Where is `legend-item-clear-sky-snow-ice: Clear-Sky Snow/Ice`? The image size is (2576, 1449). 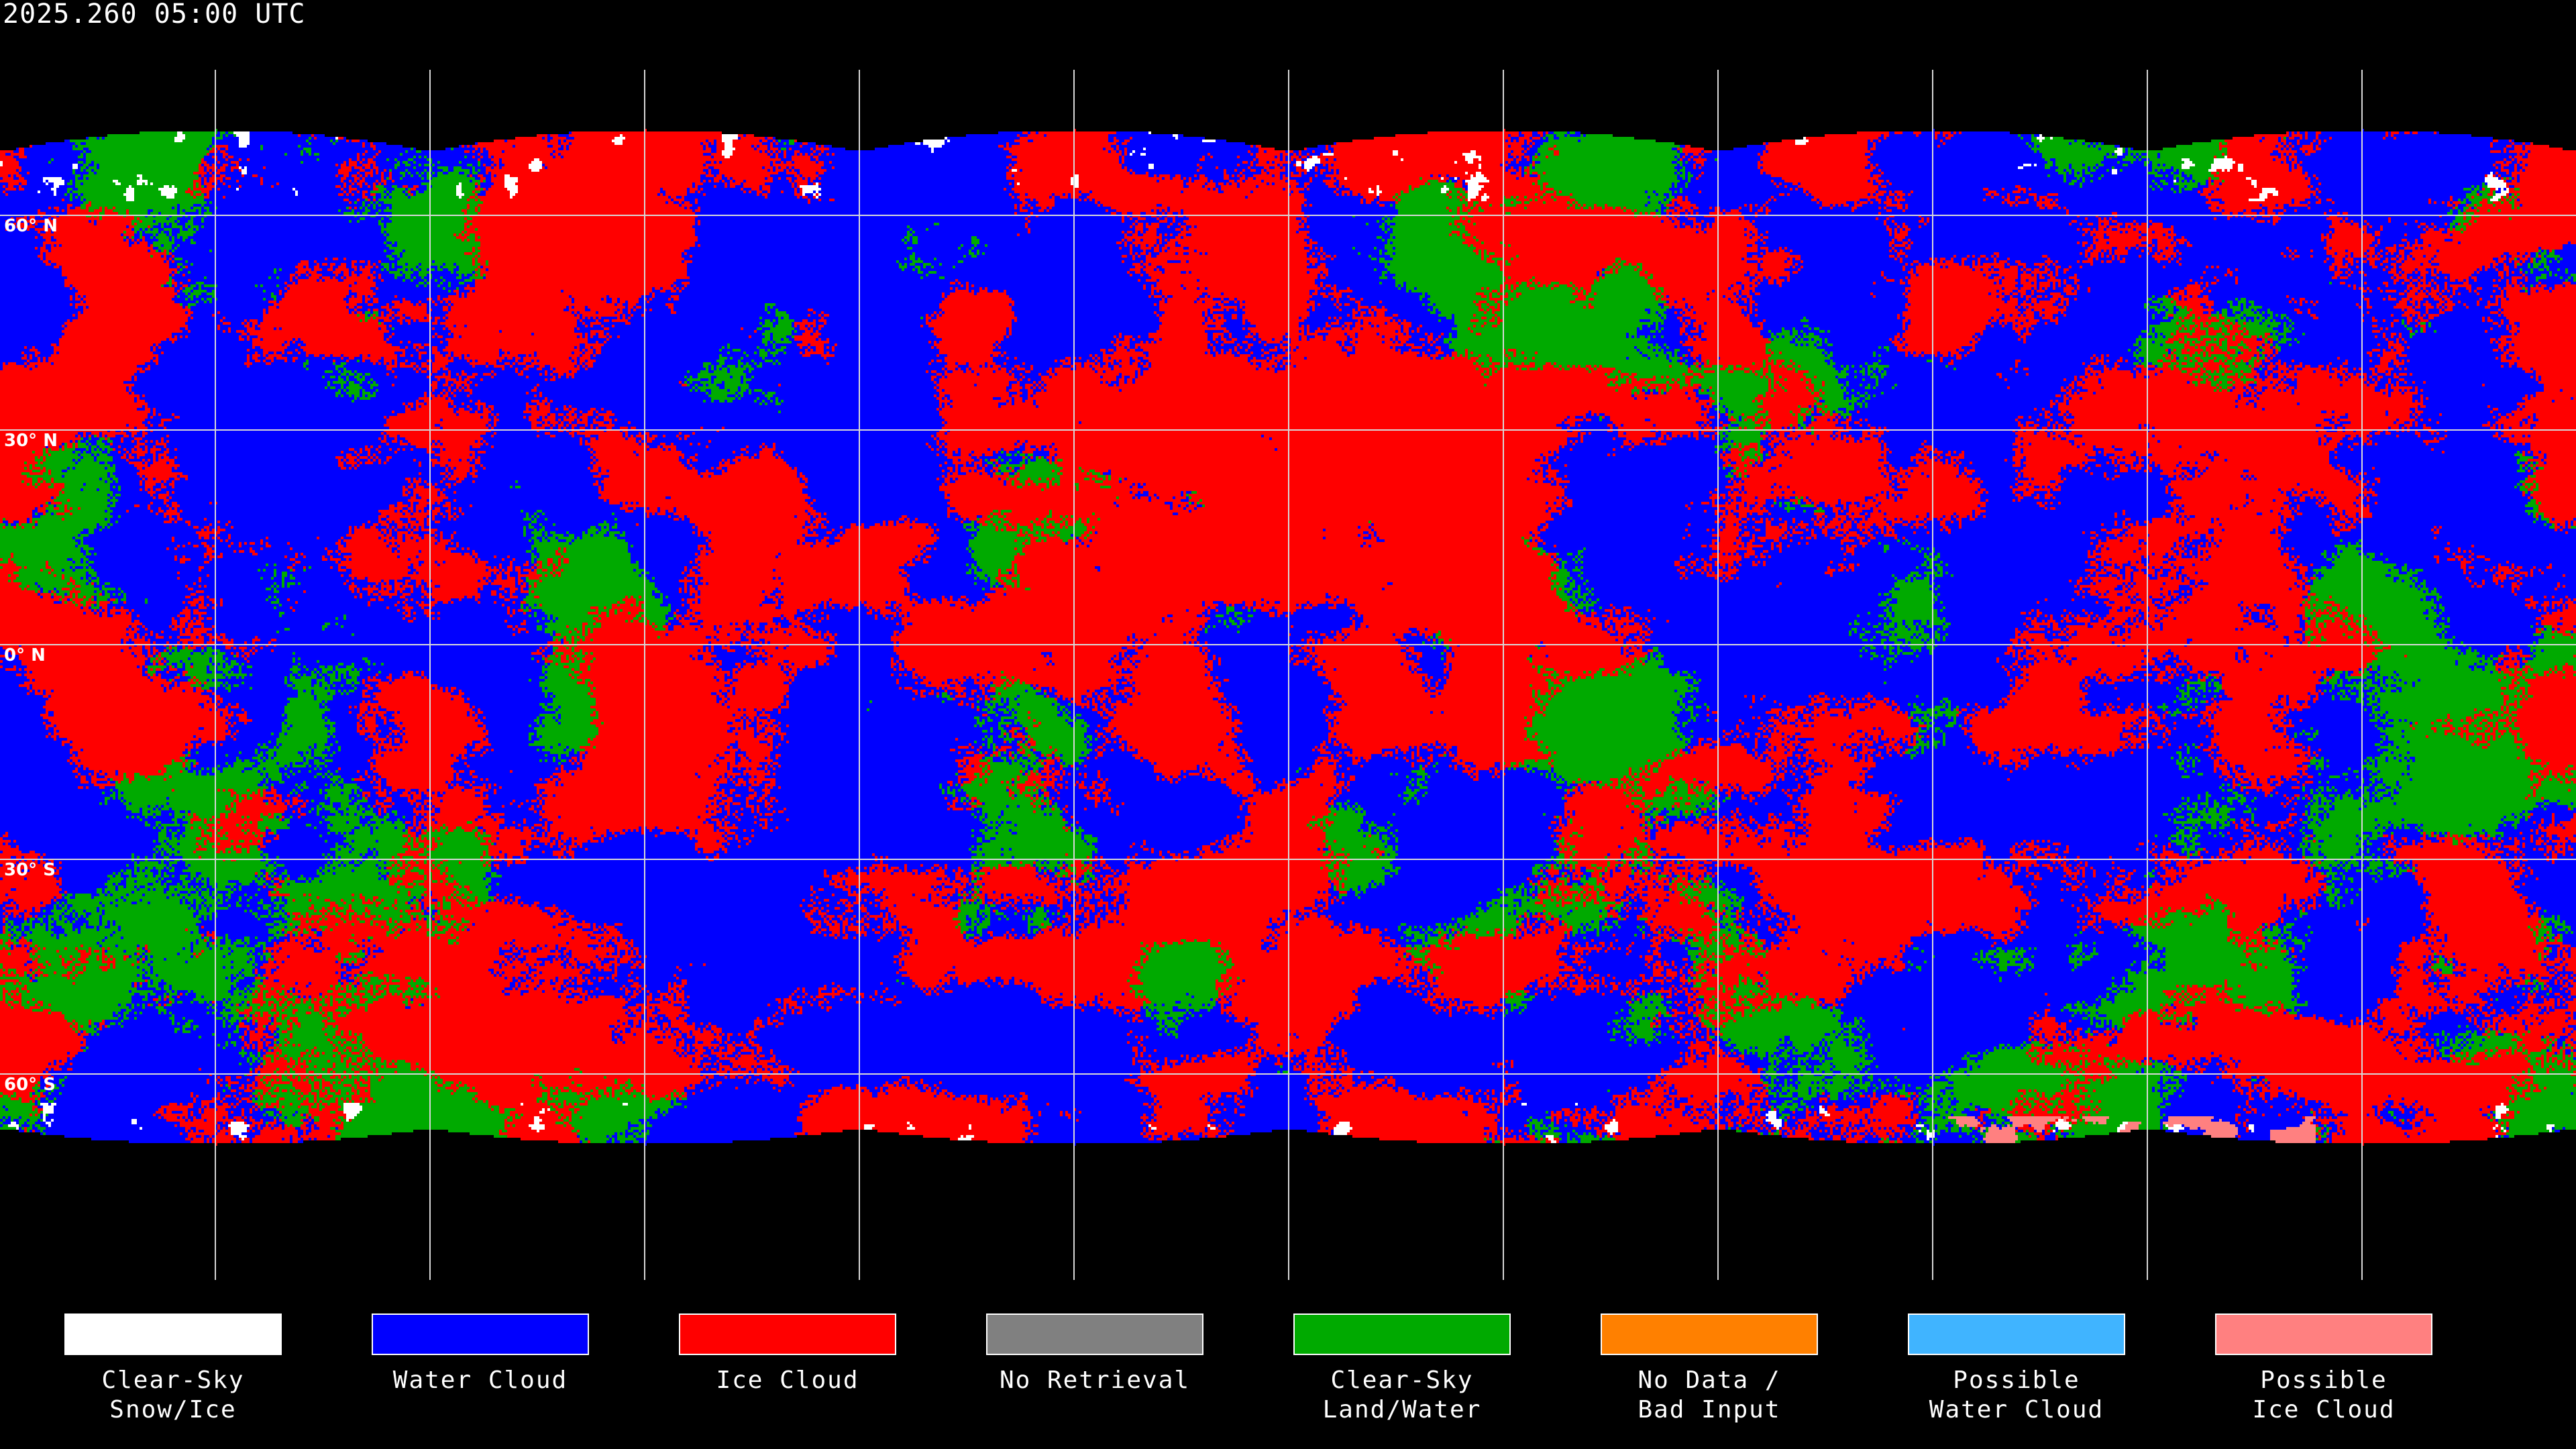
legend-item-clear-sky-snow-ice: Clear-Sky Snow/Ice is located at coordinates (173, 1369).